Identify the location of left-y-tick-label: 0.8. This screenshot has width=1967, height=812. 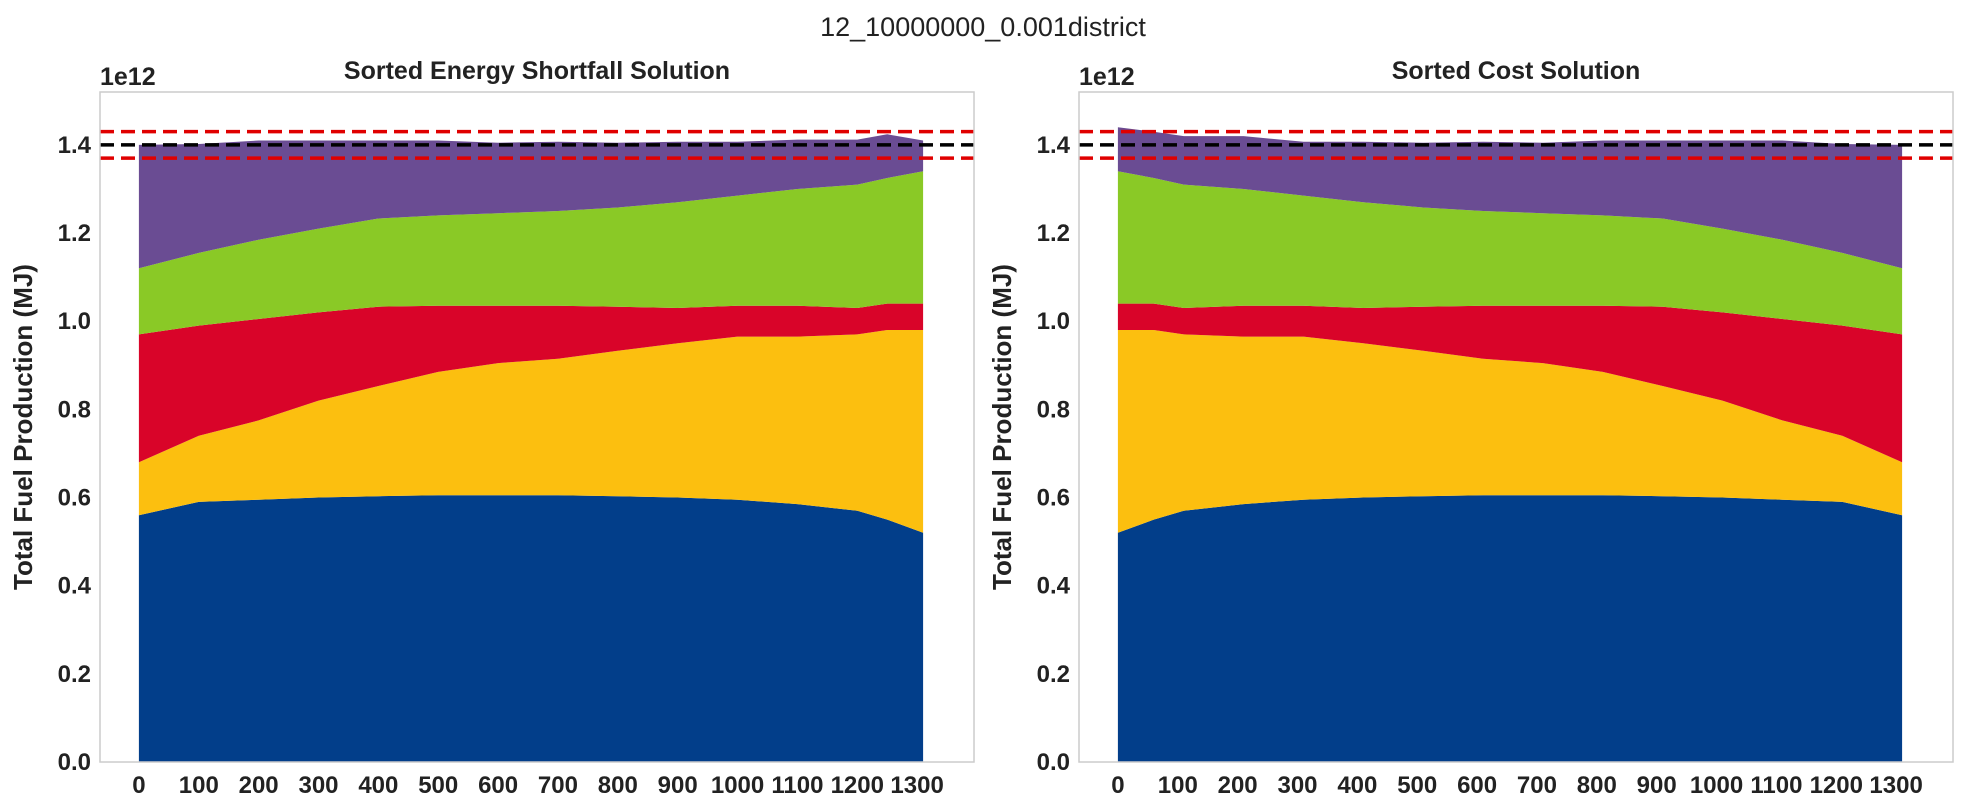
(74, 409).